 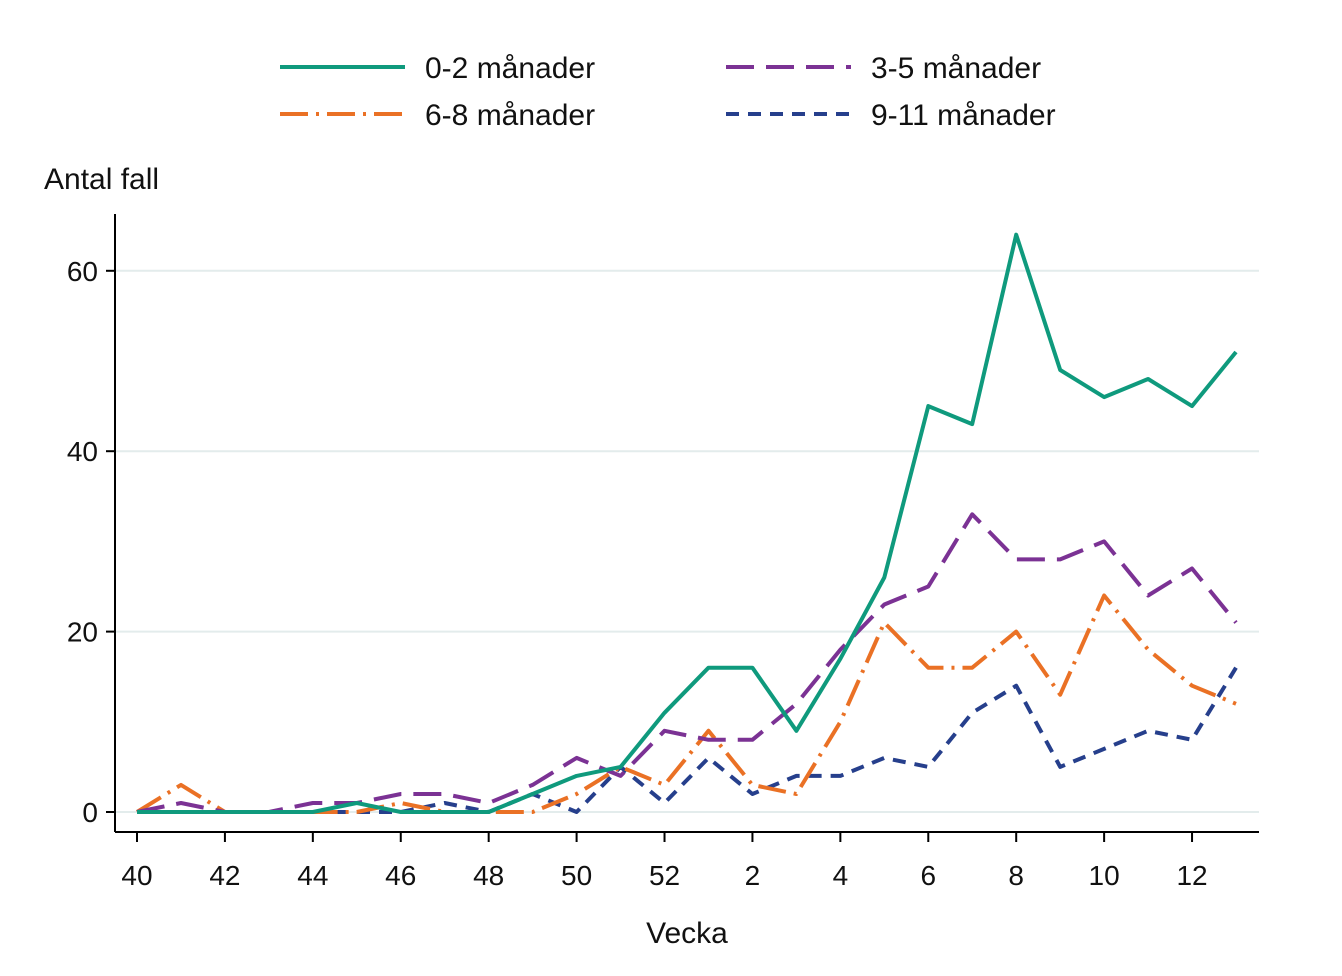 What do you see at coordinates (841, 875) in the screenshot?
I see `x-tick-label-4: 4` at bounding box center [841, 875].